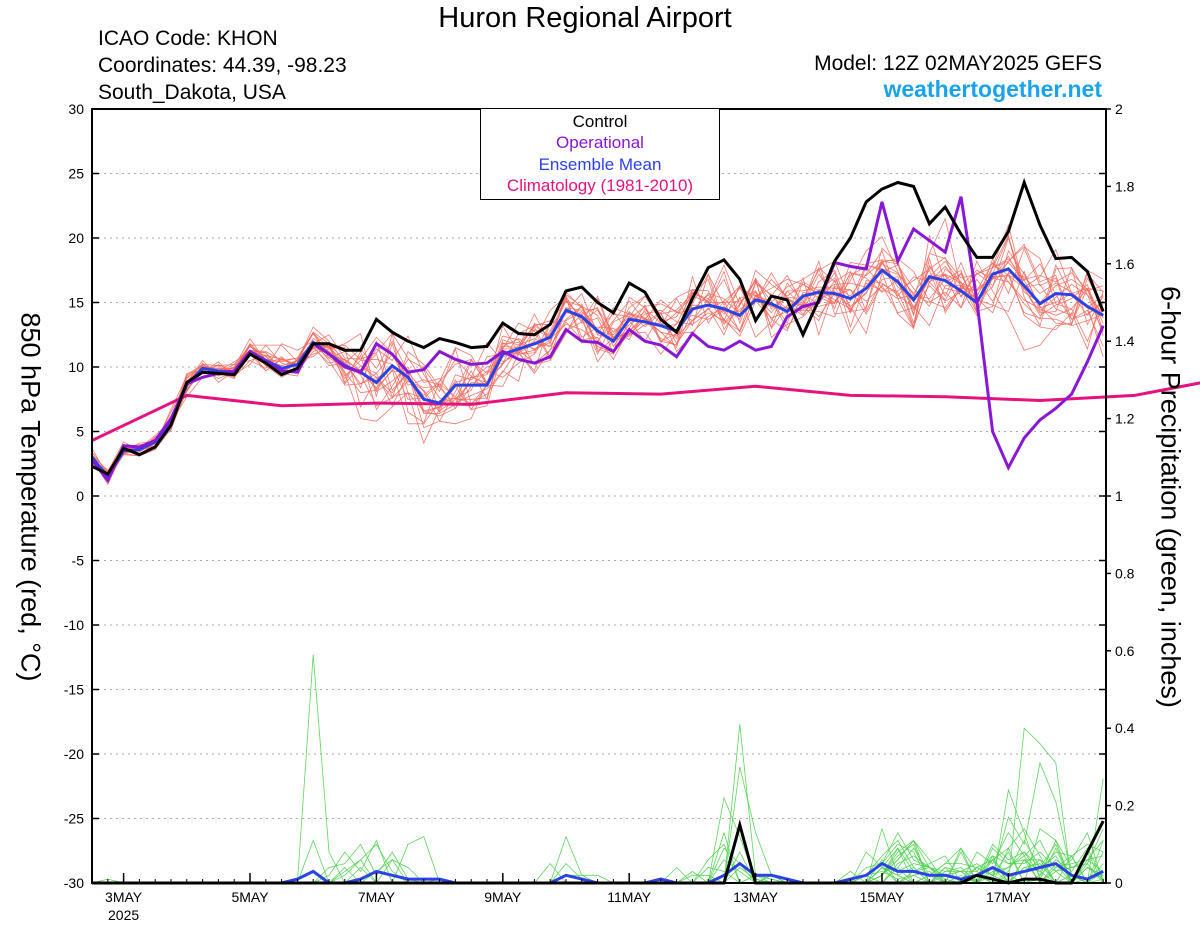 The image size is (1200, 927). I want to click on legend-control: Control, so click(600, 121).